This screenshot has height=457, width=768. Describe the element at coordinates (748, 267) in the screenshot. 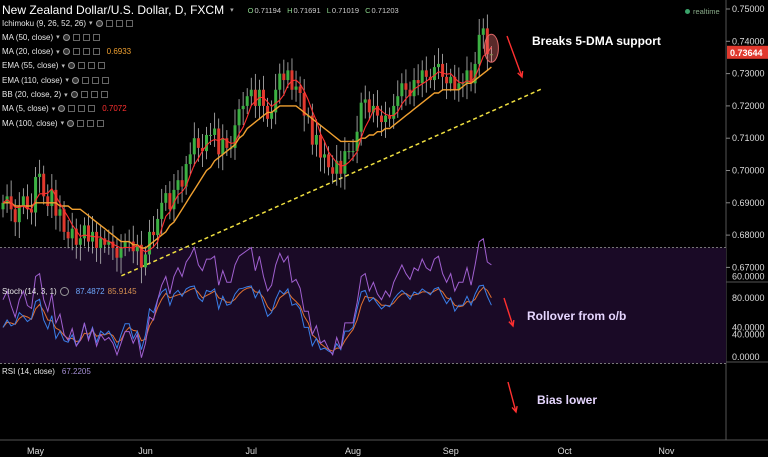

I see `price-tick-label: 0.67000` at that location.